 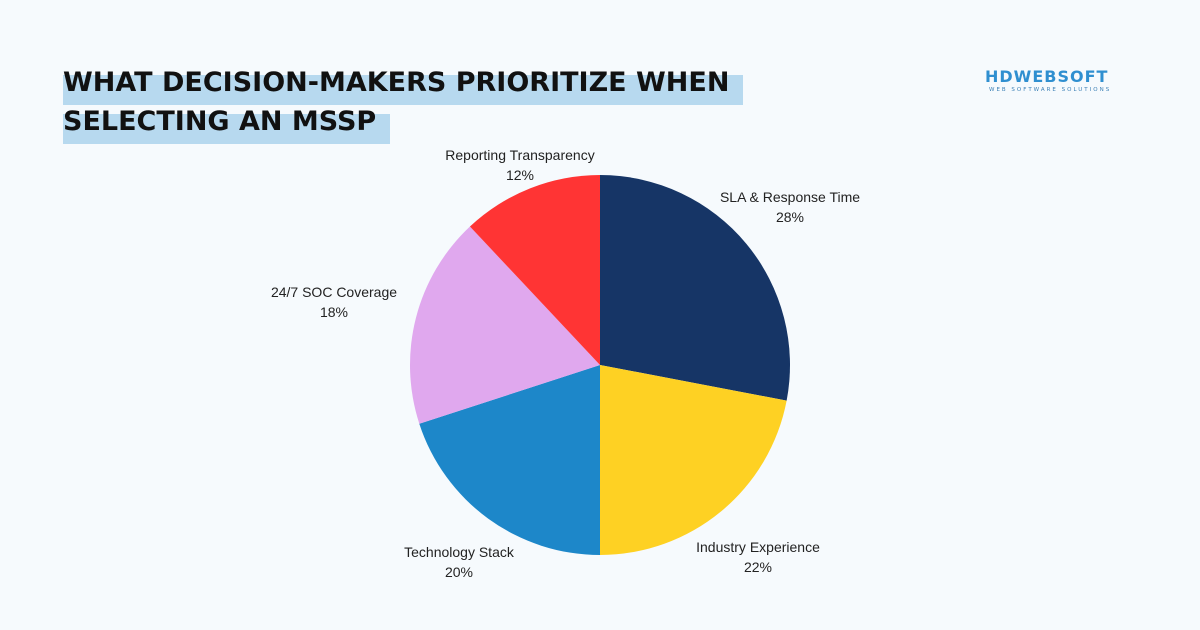 What do you see at coordinates (519, 155) in the screenshot?
I see `slice-label-reporting-transparency: Reporting Transparency` at bounding box center [519, 155].